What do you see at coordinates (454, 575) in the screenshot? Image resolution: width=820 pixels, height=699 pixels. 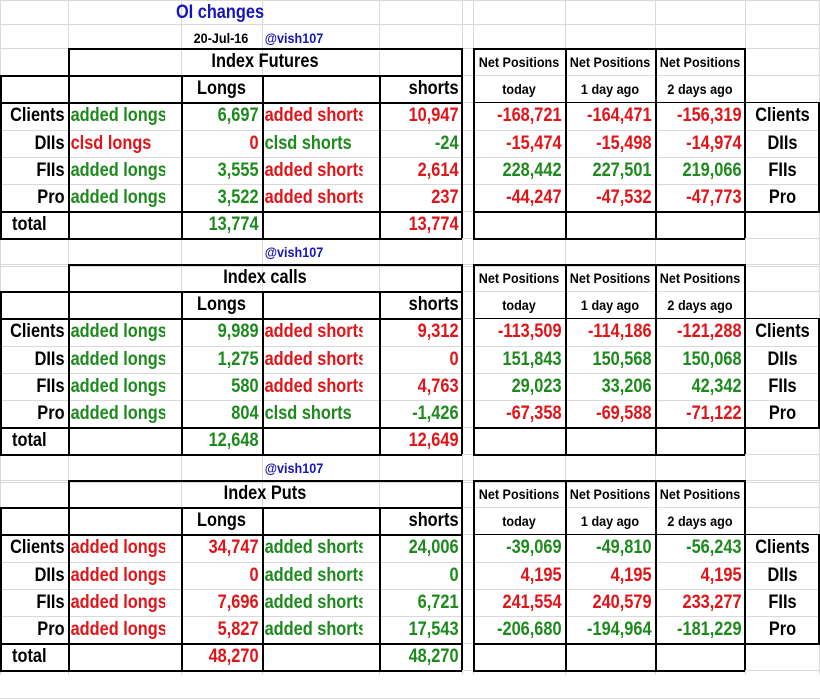 I see `short-value: 0` at bounding box center [454, 575].